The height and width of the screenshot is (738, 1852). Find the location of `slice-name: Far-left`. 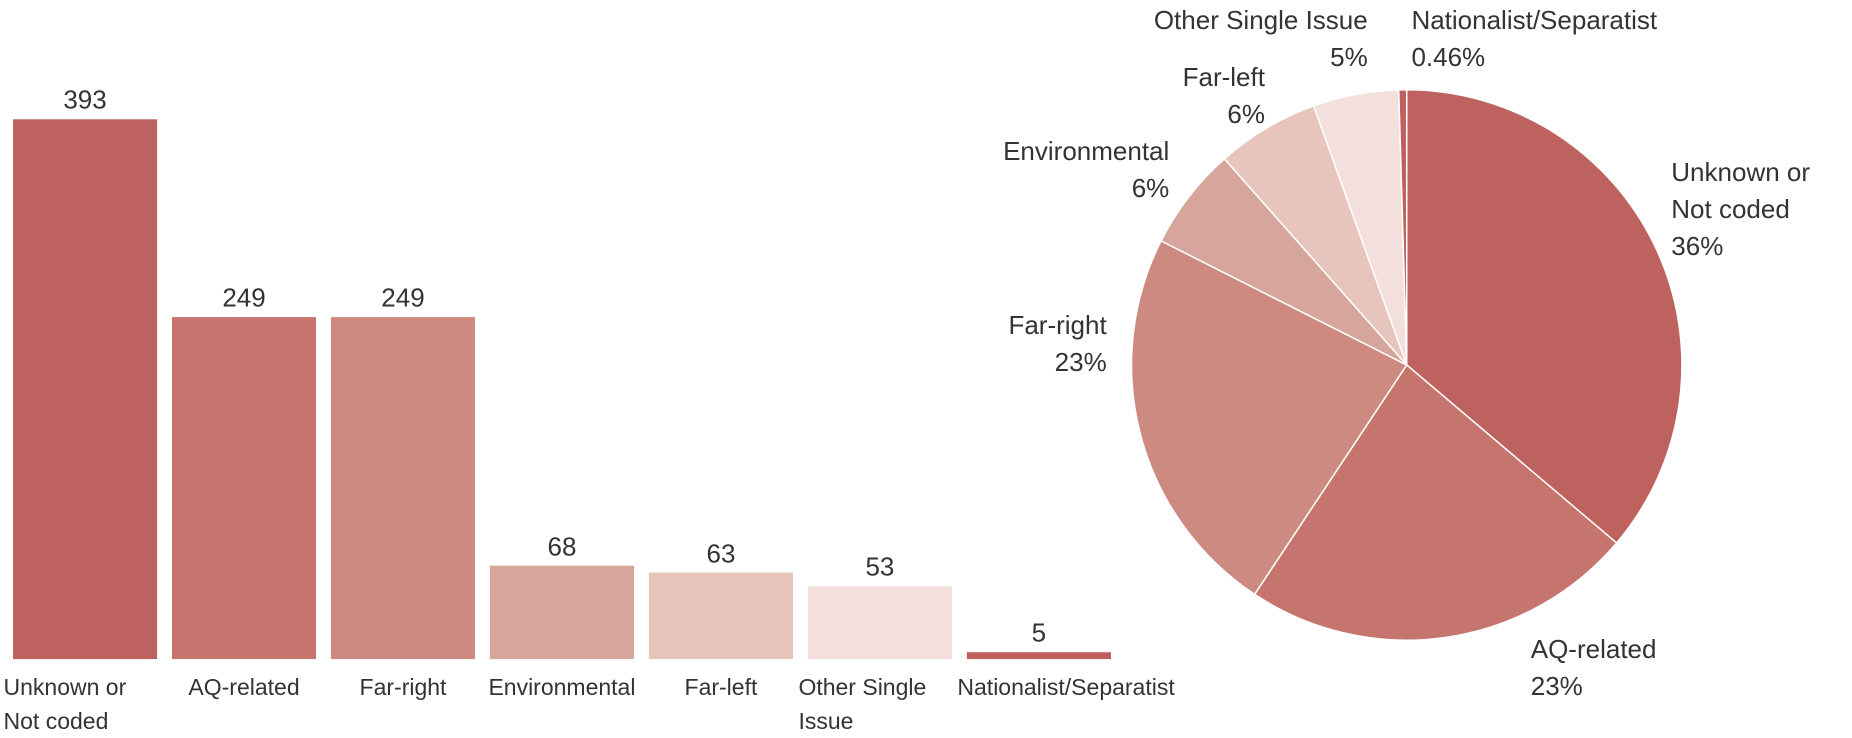

slice-name: Far-left is located at coordinates (1223, 77).